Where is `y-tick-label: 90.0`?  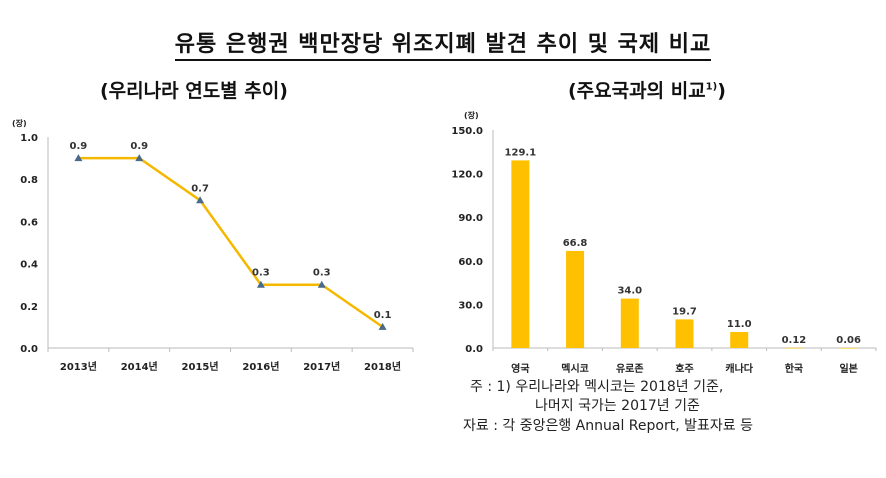
y-tick-label: 90.0 is located at coordinates (470, 218).